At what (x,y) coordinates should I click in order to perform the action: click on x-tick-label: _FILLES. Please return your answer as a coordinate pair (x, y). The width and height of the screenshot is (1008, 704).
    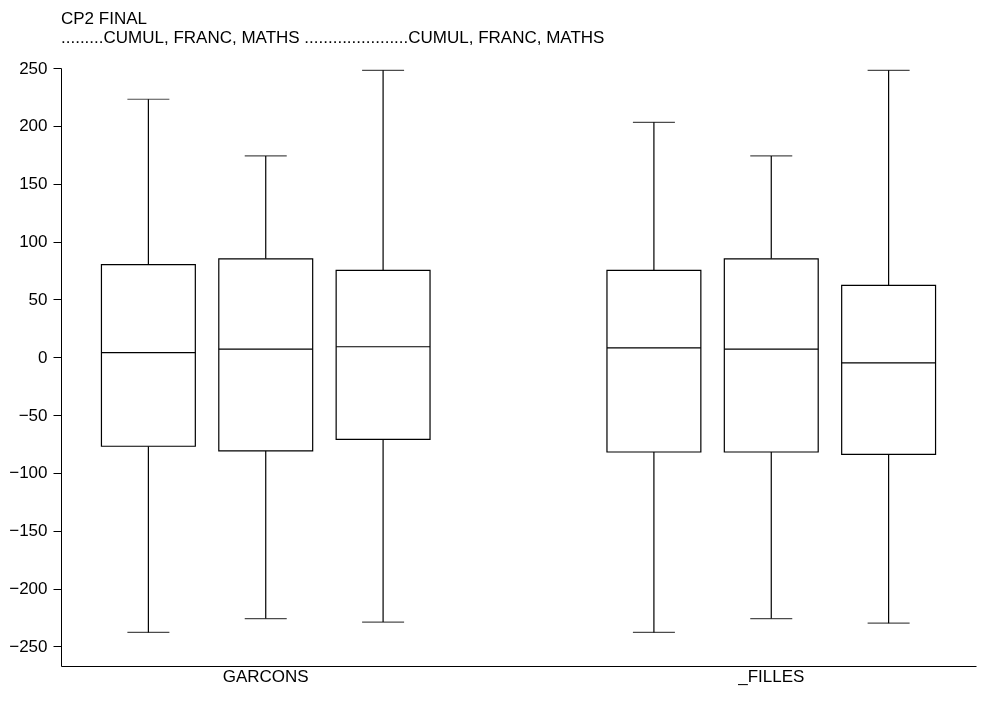
    Looking at the image, I should click on (771, 676).